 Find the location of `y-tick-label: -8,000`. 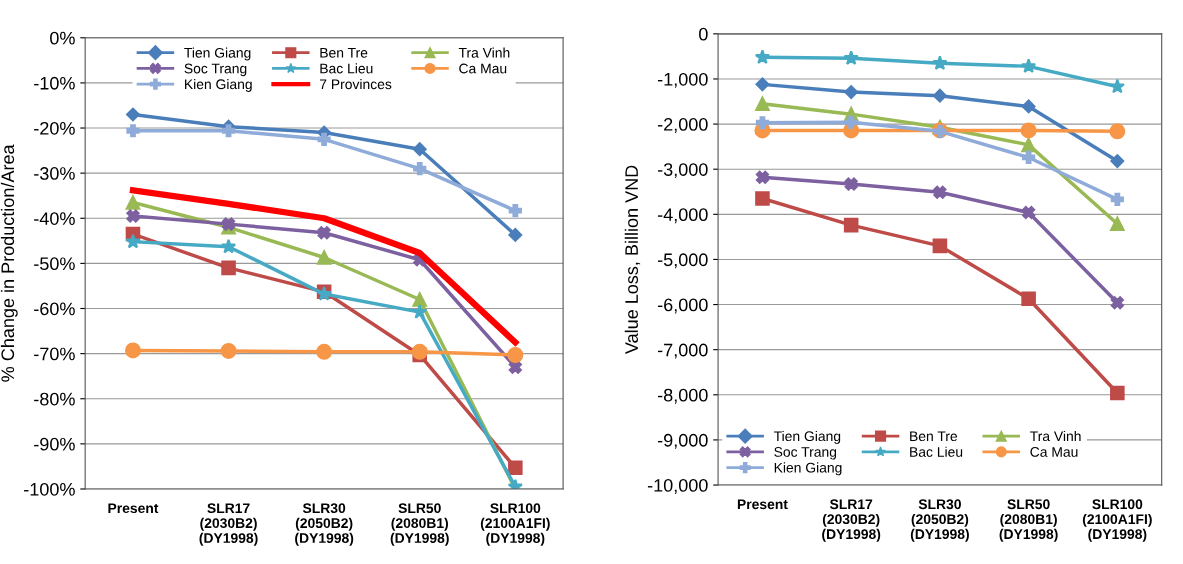

y-tick-label: -8,000 is located at coordinates (682, 396).